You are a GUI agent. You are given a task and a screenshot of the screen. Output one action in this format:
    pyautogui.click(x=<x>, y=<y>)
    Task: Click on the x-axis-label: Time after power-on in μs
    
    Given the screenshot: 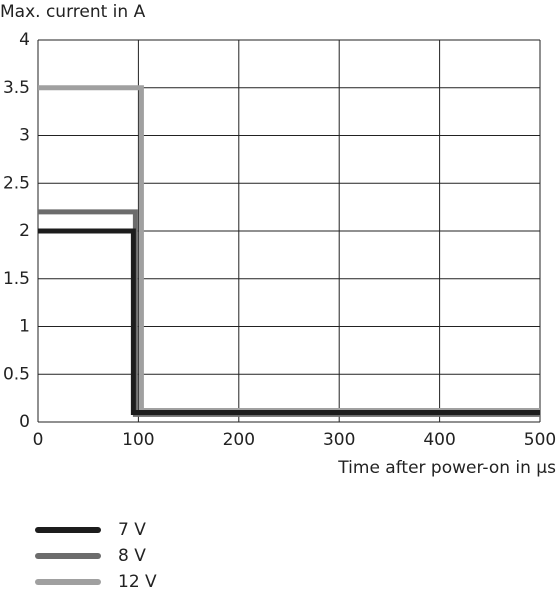 What is the action you would take?
    pyautogui.click(x=446, y=468)
    